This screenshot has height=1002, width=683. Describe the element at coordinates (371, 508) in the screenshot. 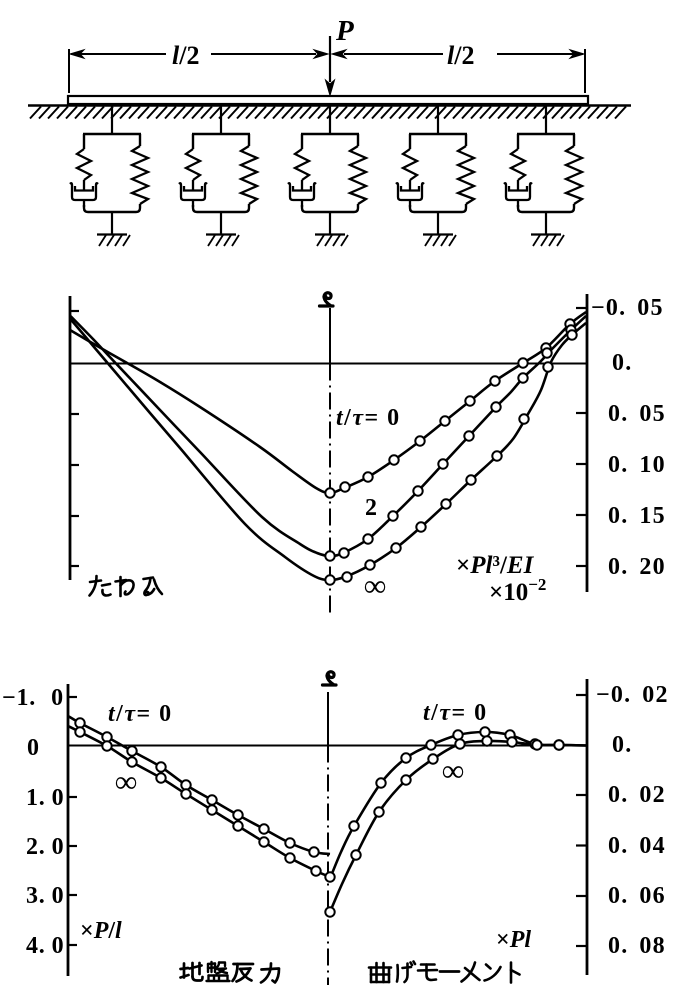

I see `svg-text: 2` at that location.